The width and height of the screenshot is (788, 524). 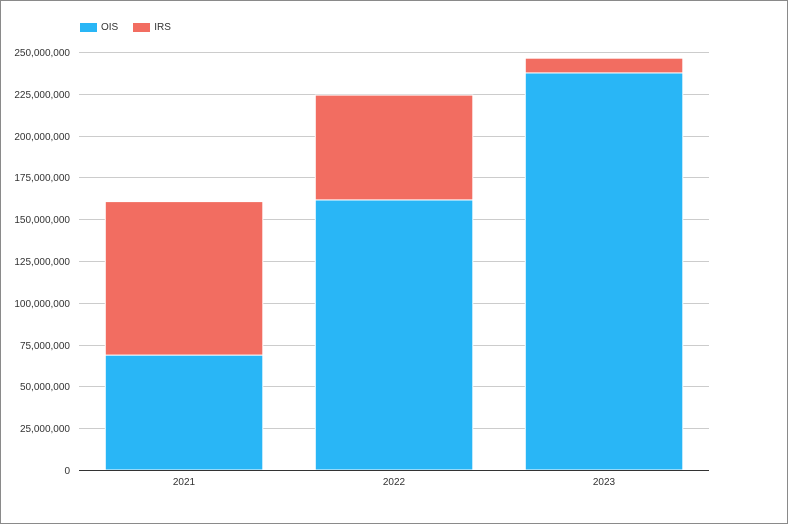 I want to click on legend-label-irs: IRS, so click(x=162, y=27).